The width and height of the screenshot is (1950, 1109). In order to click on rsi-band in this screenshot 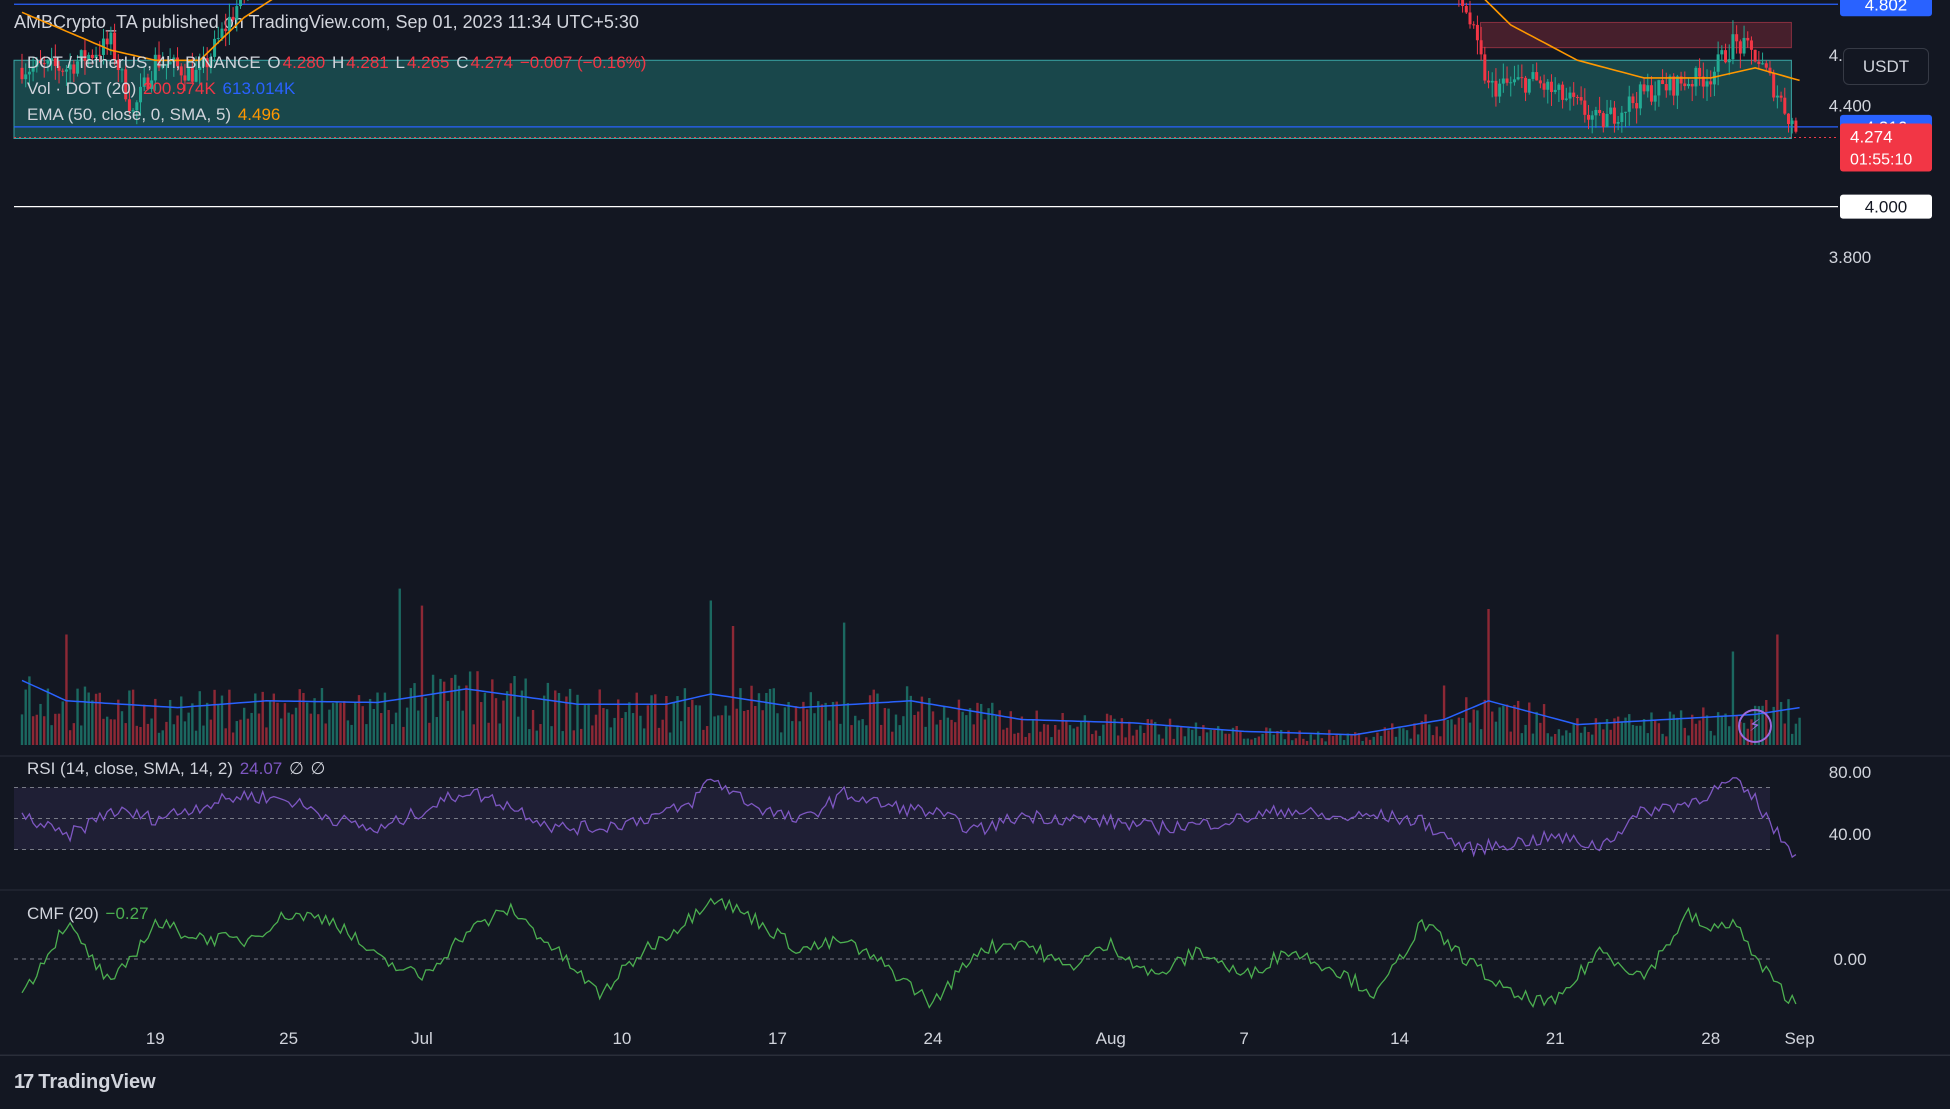, I will do `click(892, 818)`.